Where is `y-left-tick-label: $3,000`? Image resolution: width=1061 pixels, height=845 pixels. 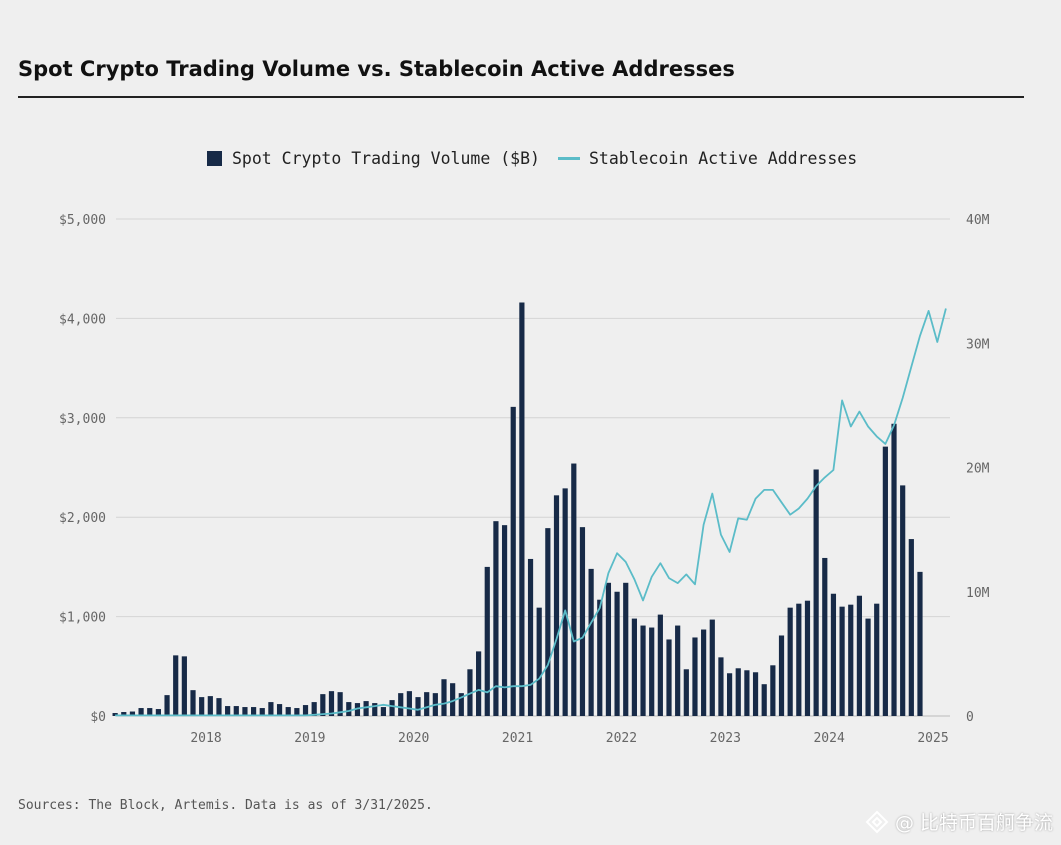 y-left-tick-label: $3,000 is located at coordinates (82, 419).